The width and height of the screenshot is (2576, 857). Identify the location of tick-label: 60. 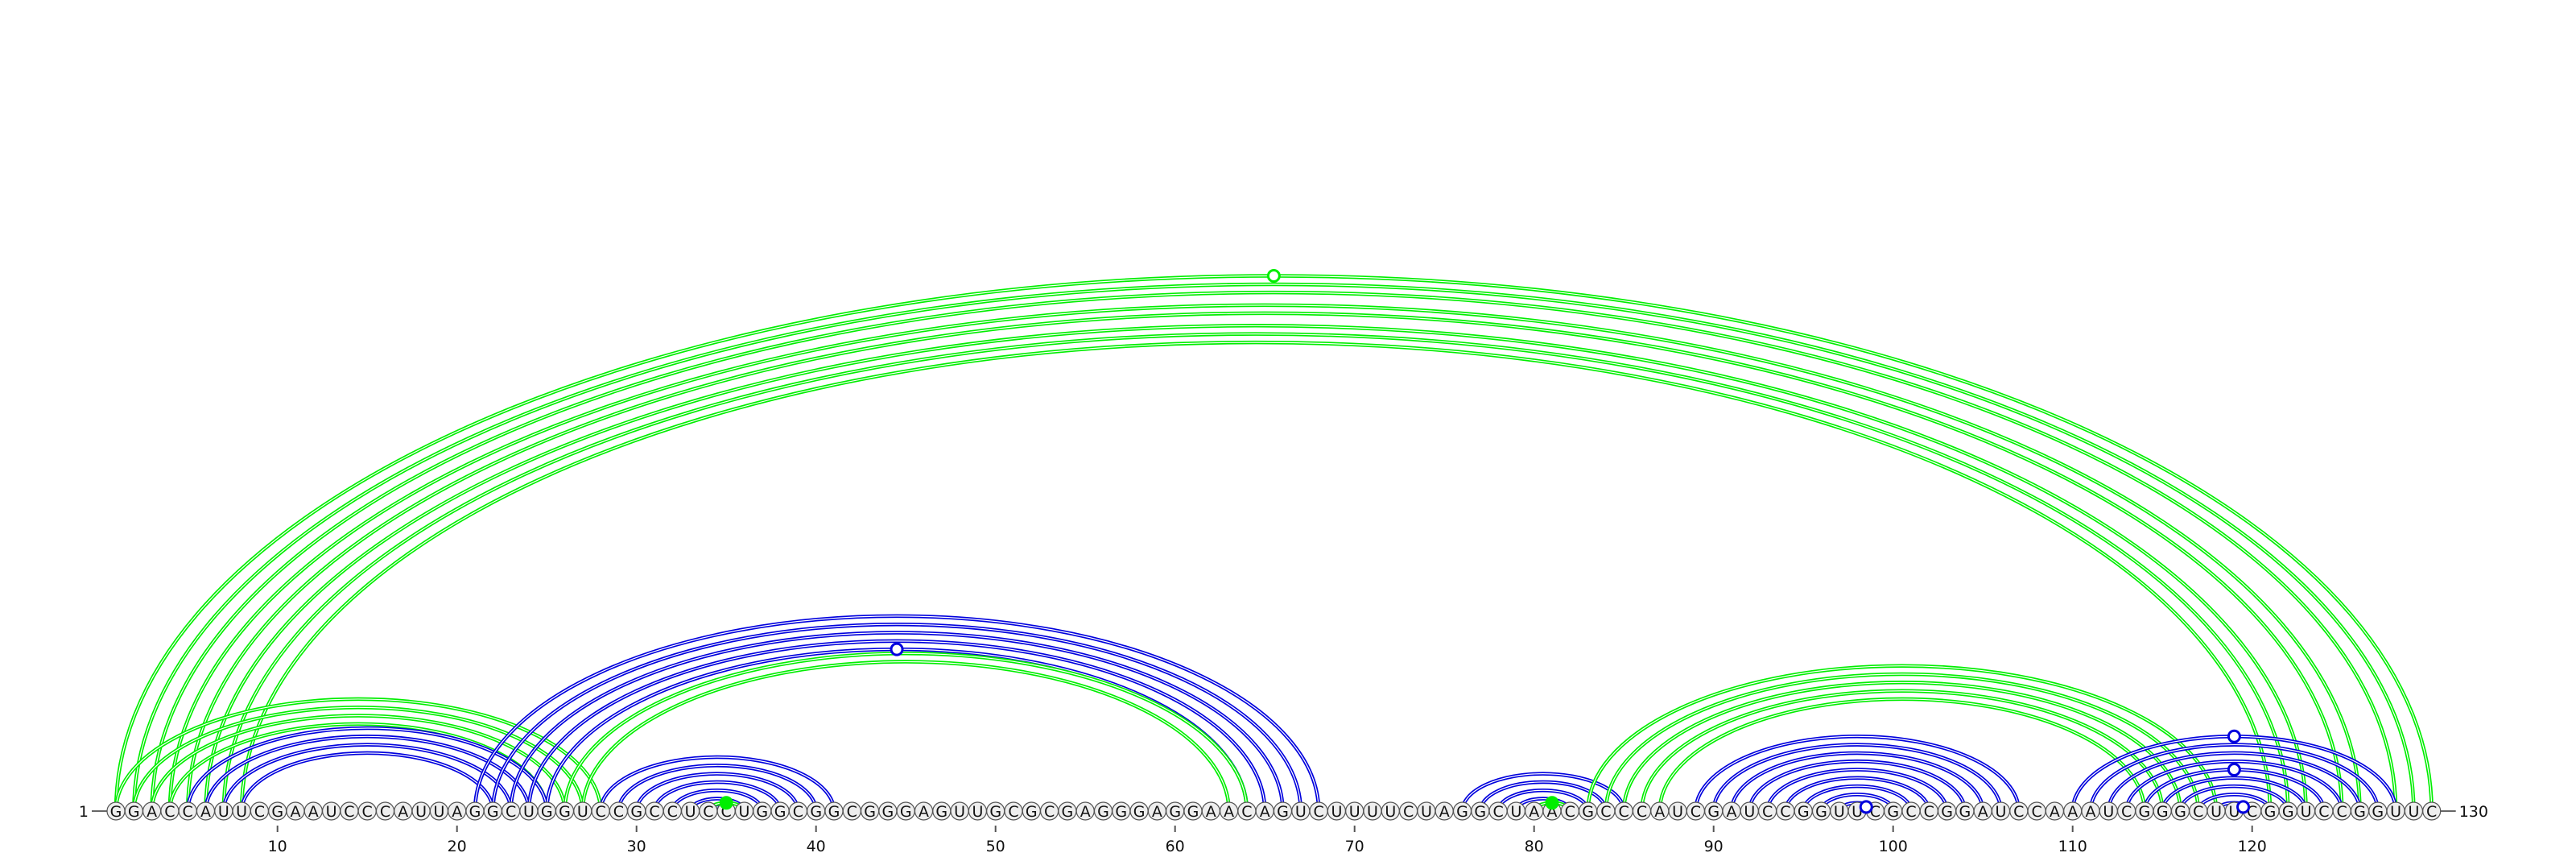
(1175, 846).